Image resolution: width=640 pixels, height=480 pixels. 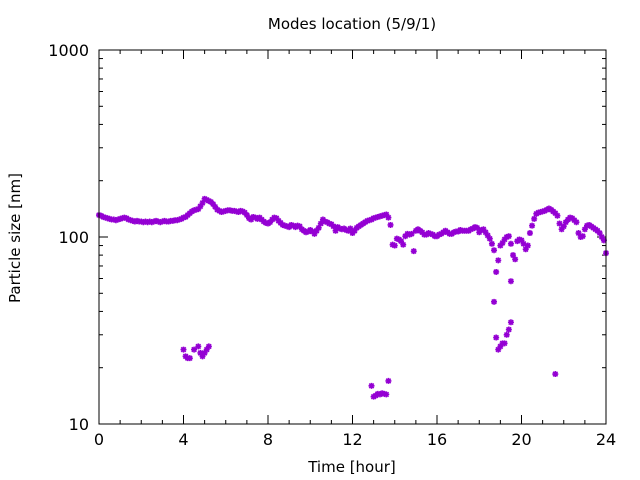 I want to click on x-tick-label: 20, so click(x=521, y=439).